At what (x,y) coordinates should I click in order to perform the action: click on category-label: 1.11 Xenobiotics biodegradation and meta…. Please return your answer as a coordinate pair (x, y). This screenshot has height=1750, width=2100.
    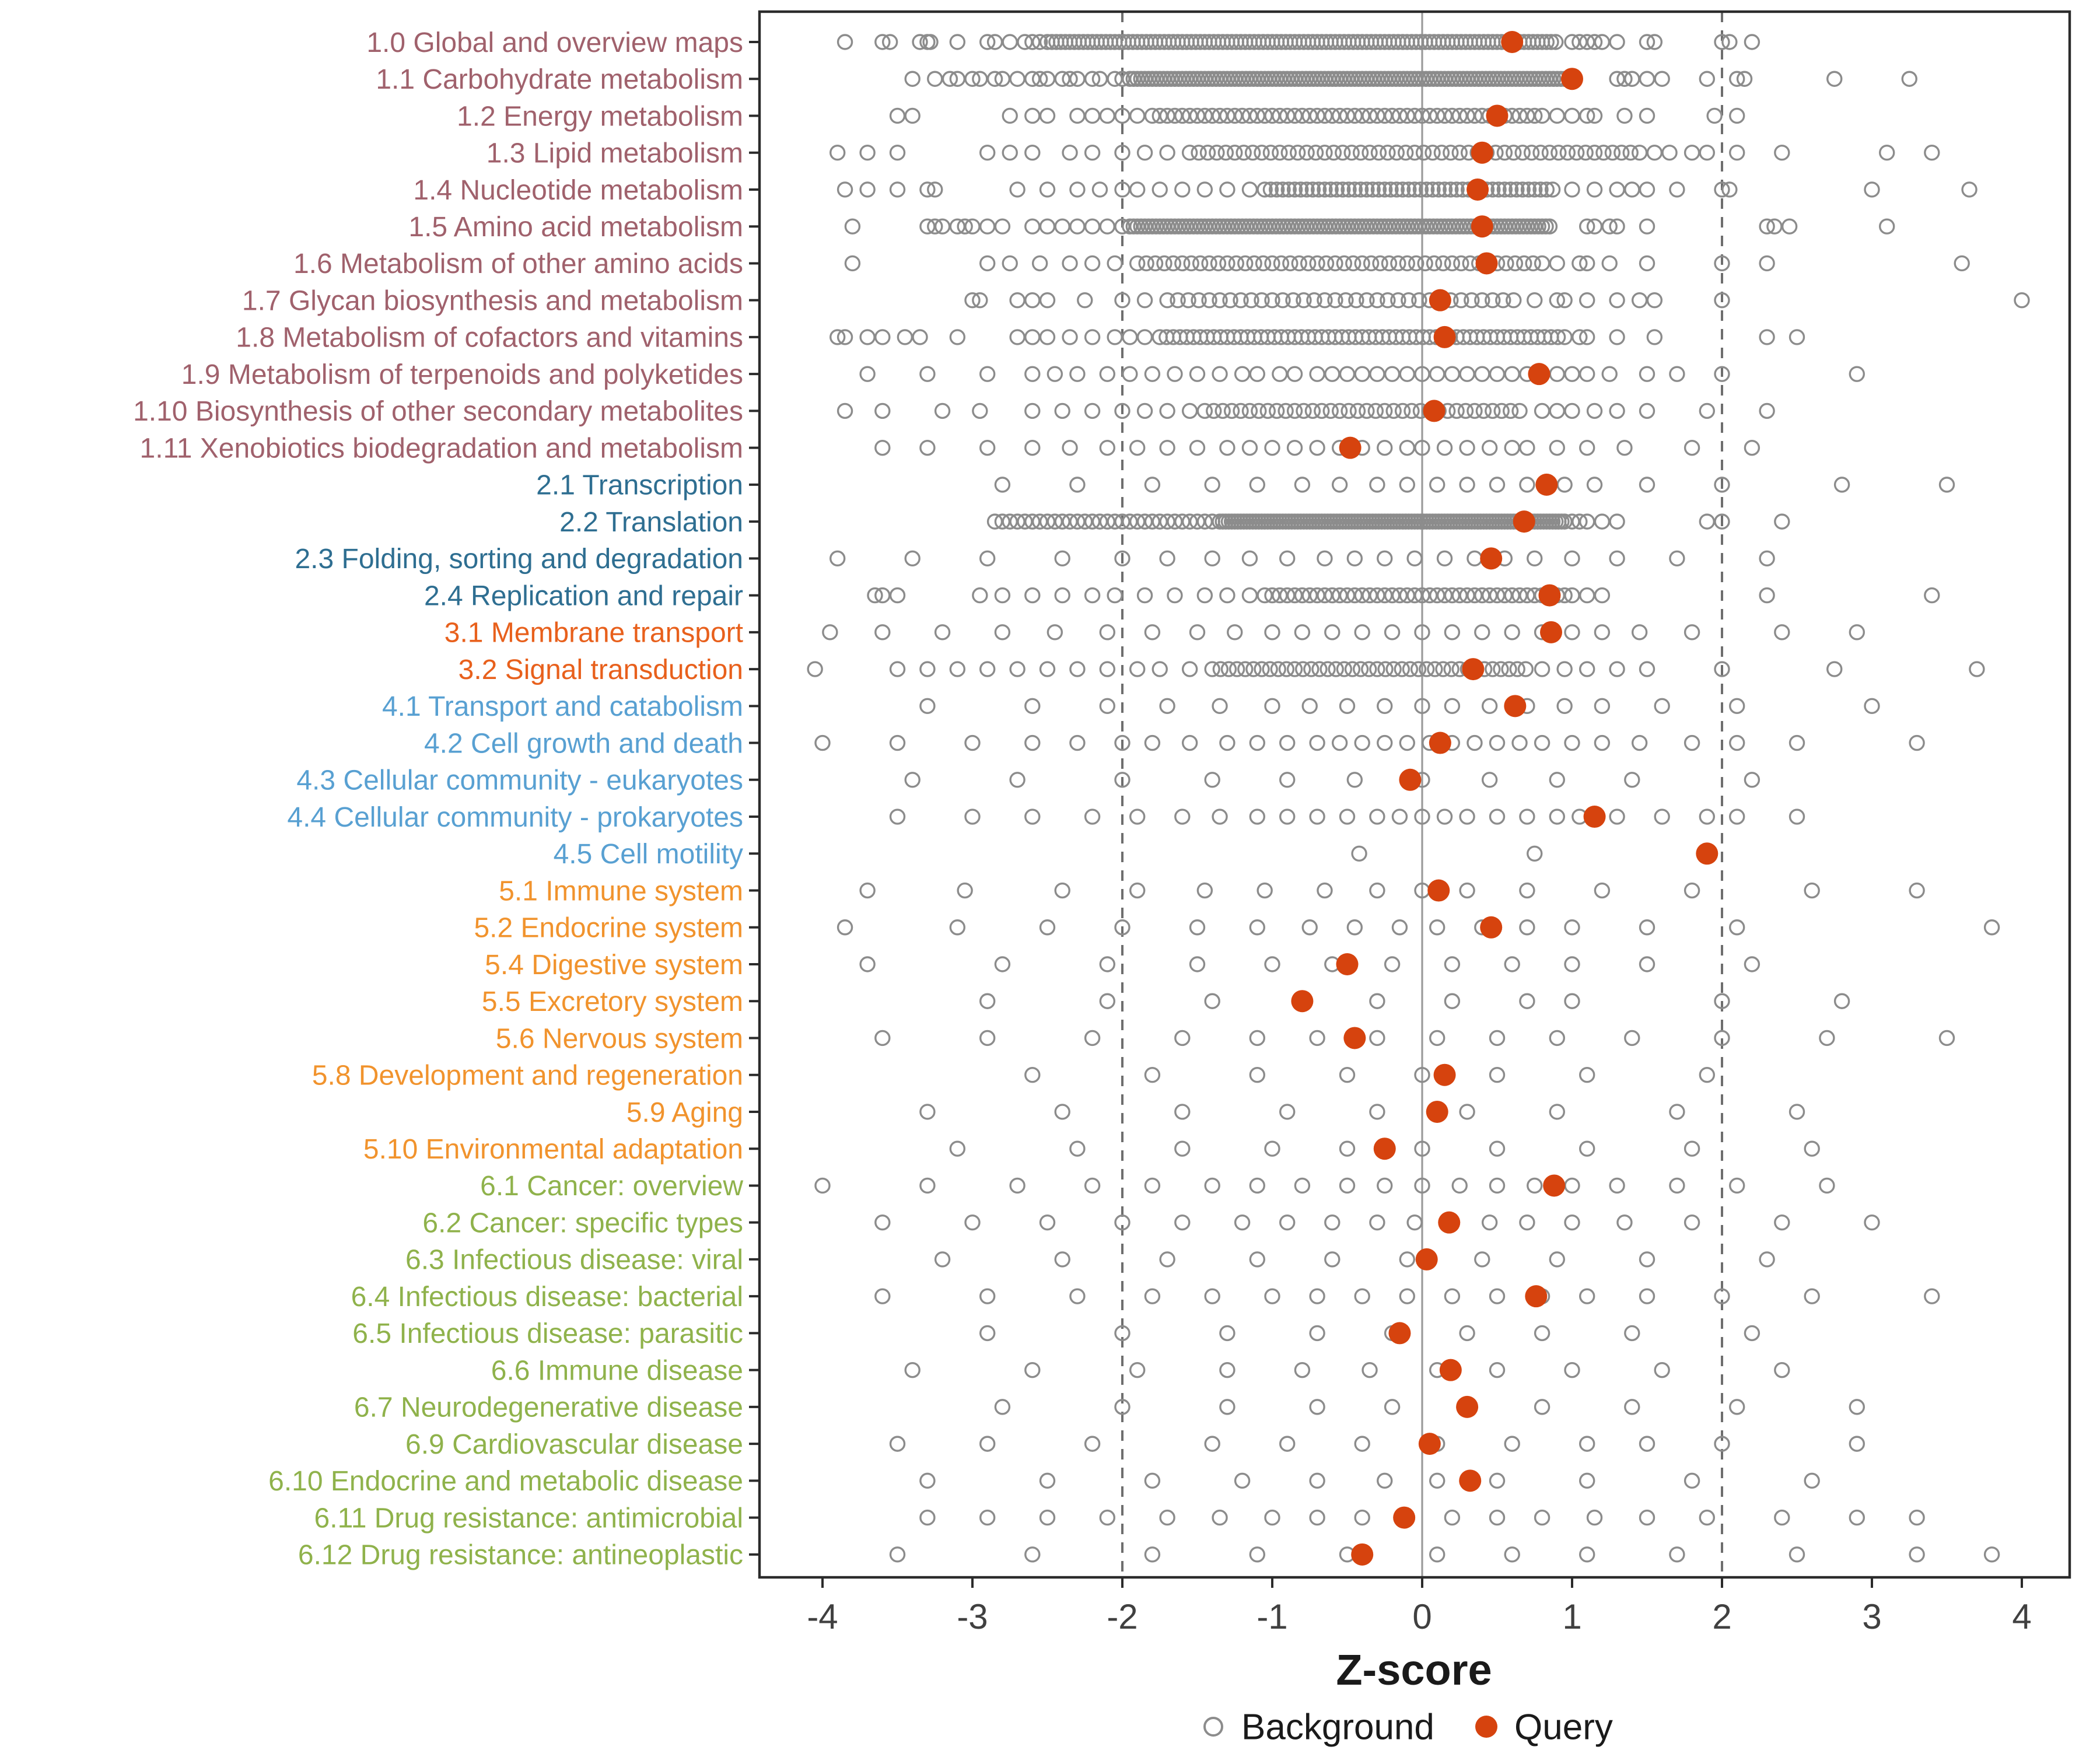
    Looking at the image, I should click on (441, 448).